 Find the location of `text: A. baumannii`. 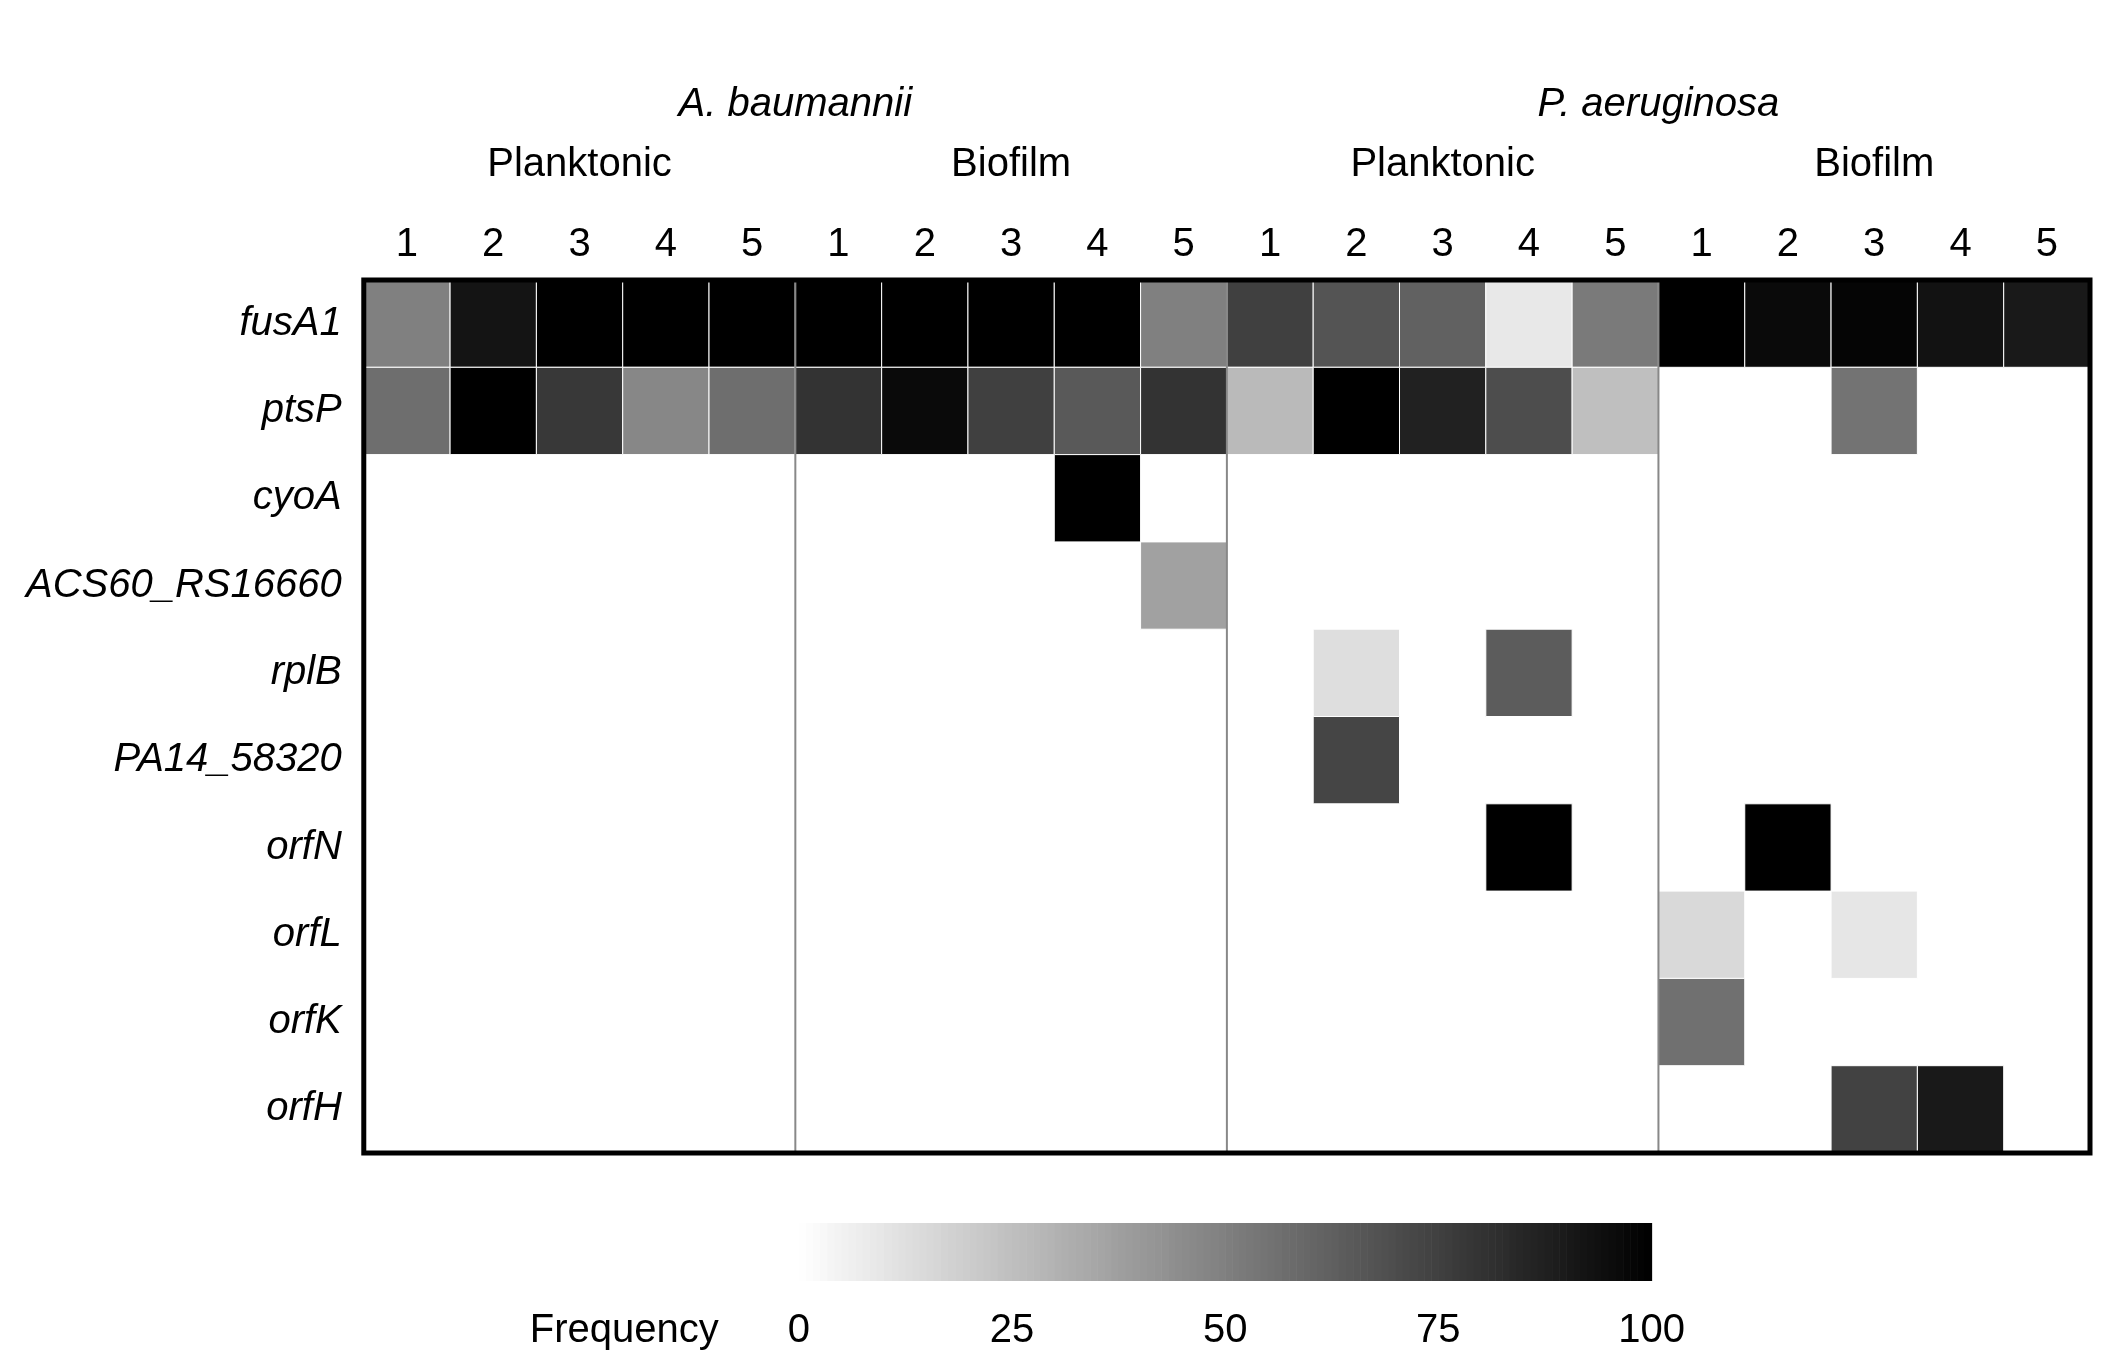

text: A. baumannii is located at coordinates (795, 102).